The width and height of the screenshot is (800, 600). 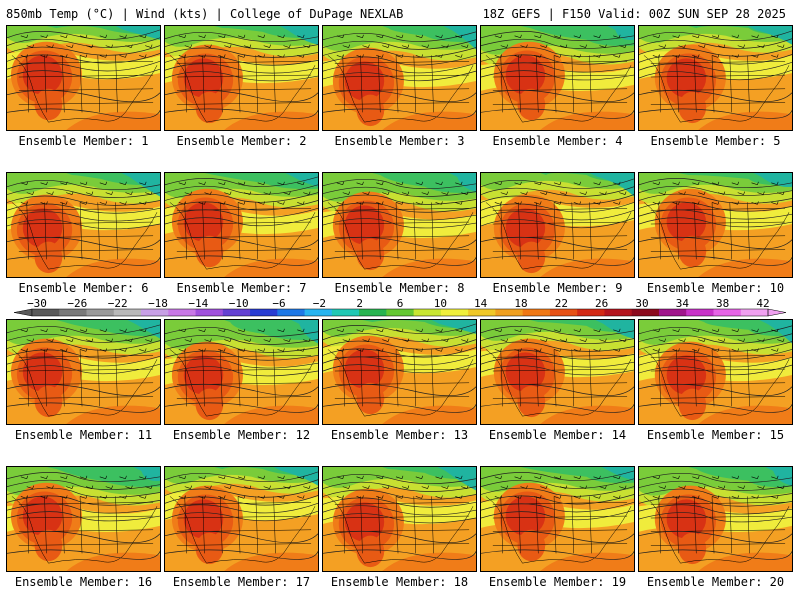 What do you see at coordinates (557, 288) in the screenshot?
I see `ensemble-member-label: Ensemble Member: 9` at bounding box center [557, 288].